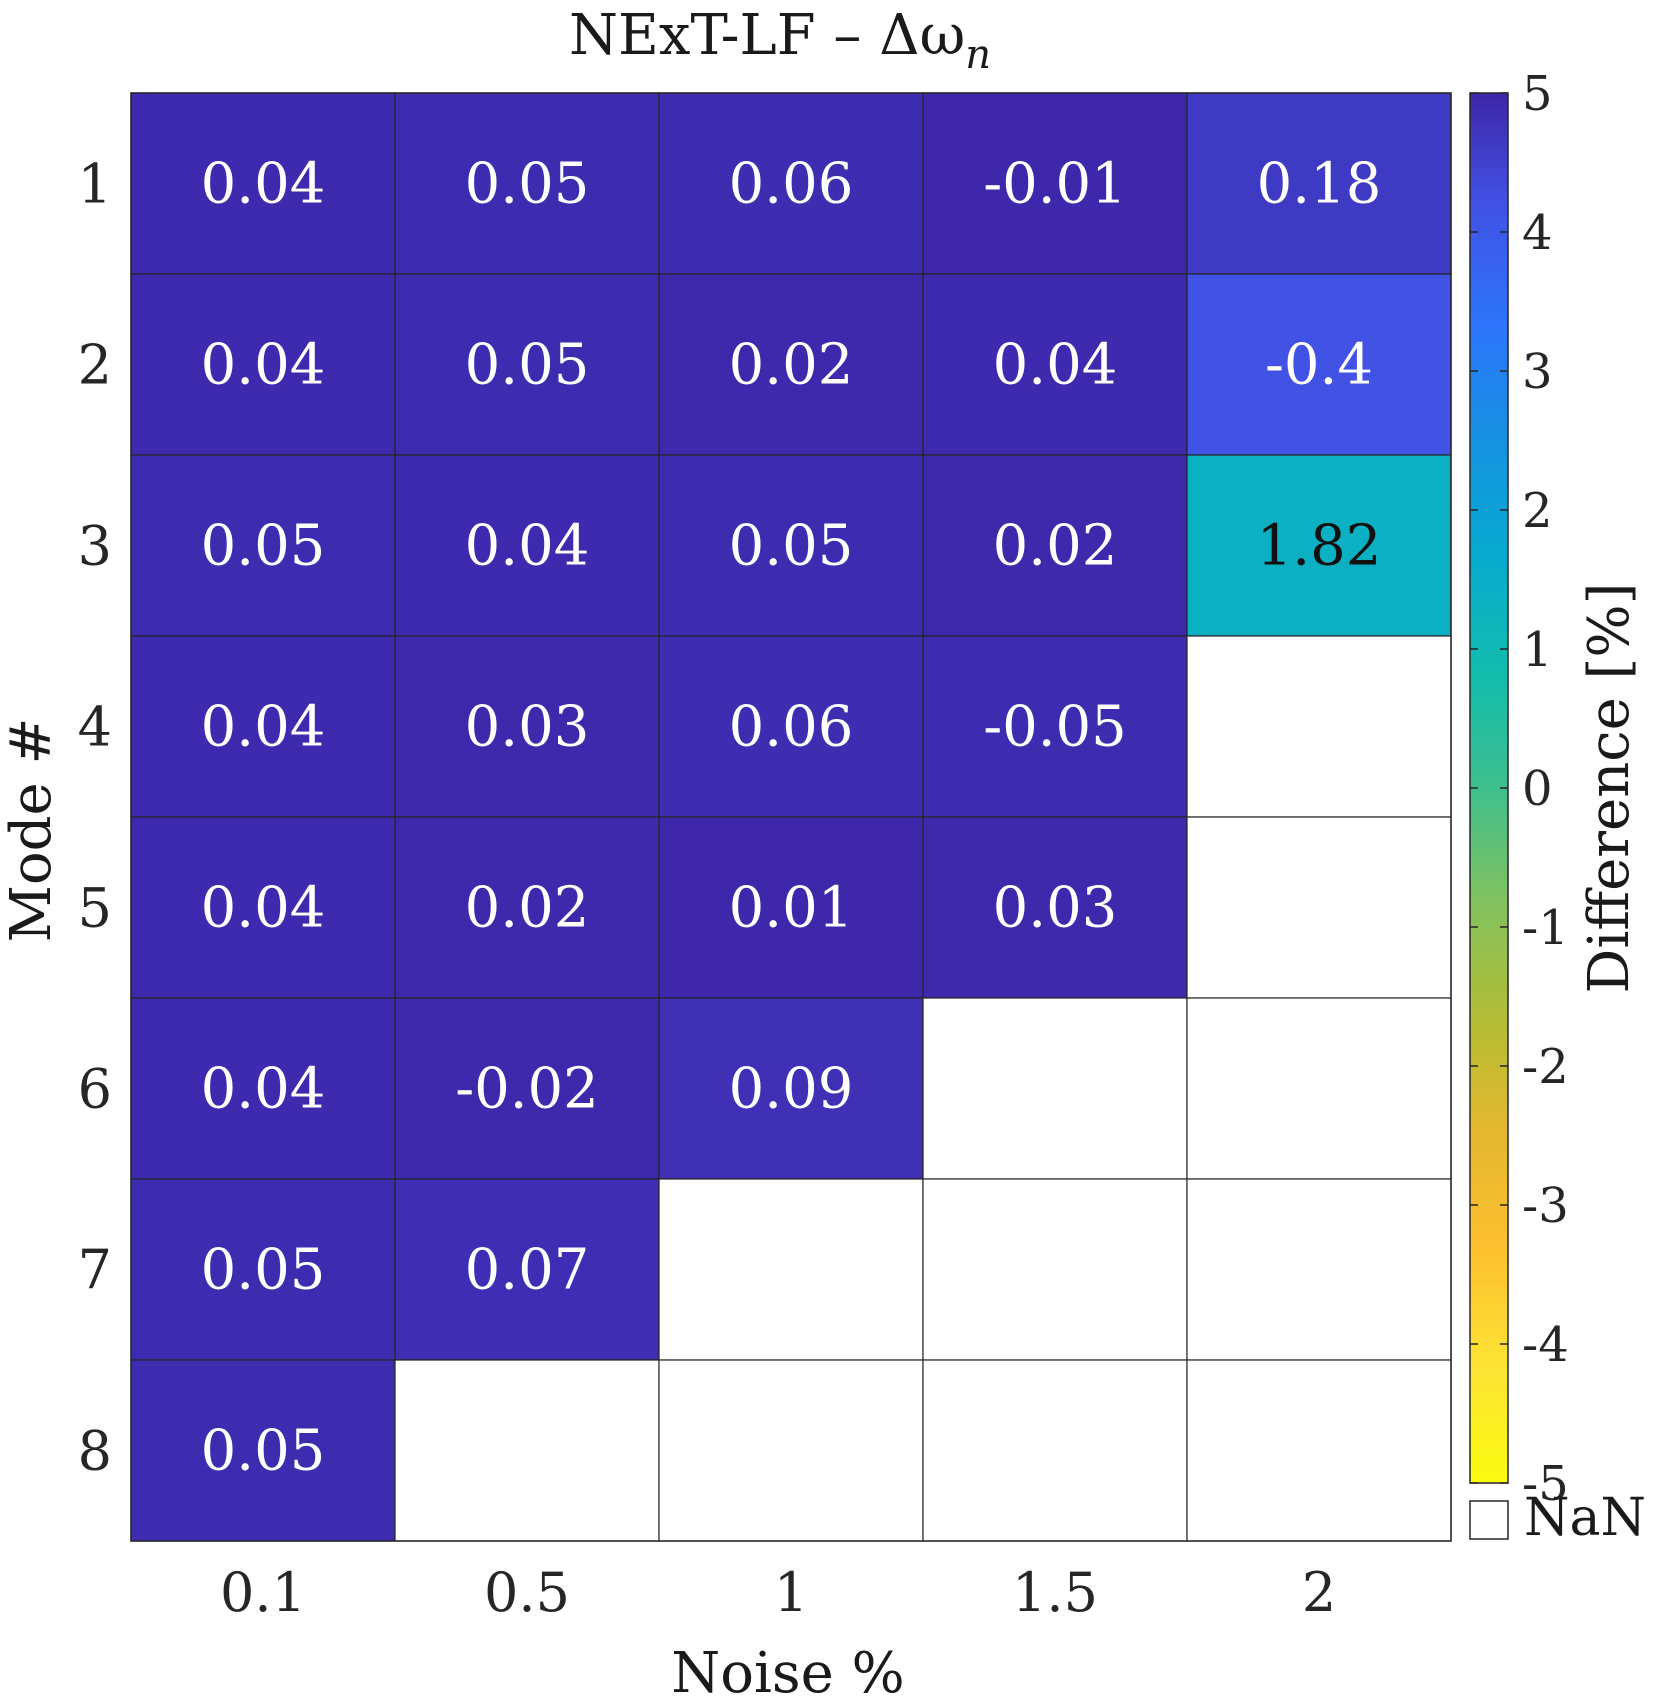 This screenshot has height=1706, width=1661. I want to click on colorbar-tick-label: 0, so click(1537, 789).